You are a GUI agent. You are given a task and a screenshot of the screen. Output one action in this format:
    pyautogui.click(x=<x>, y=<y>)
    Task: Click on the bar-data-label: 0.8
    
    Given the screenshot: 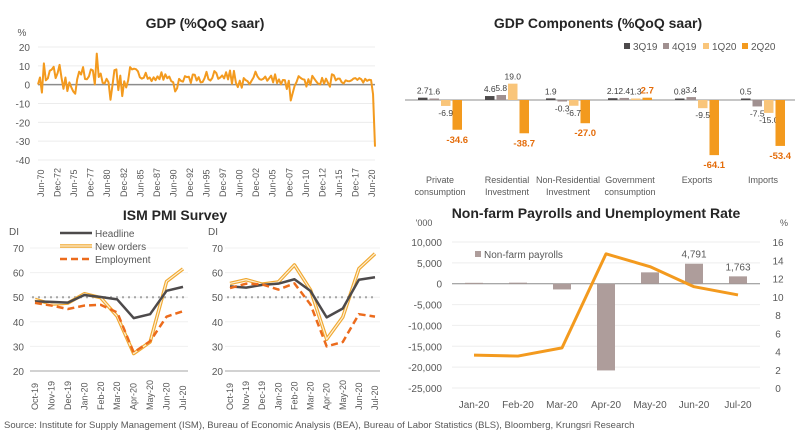 What is the action you would take?
    pyautogui.click(x=680, y=92)
    